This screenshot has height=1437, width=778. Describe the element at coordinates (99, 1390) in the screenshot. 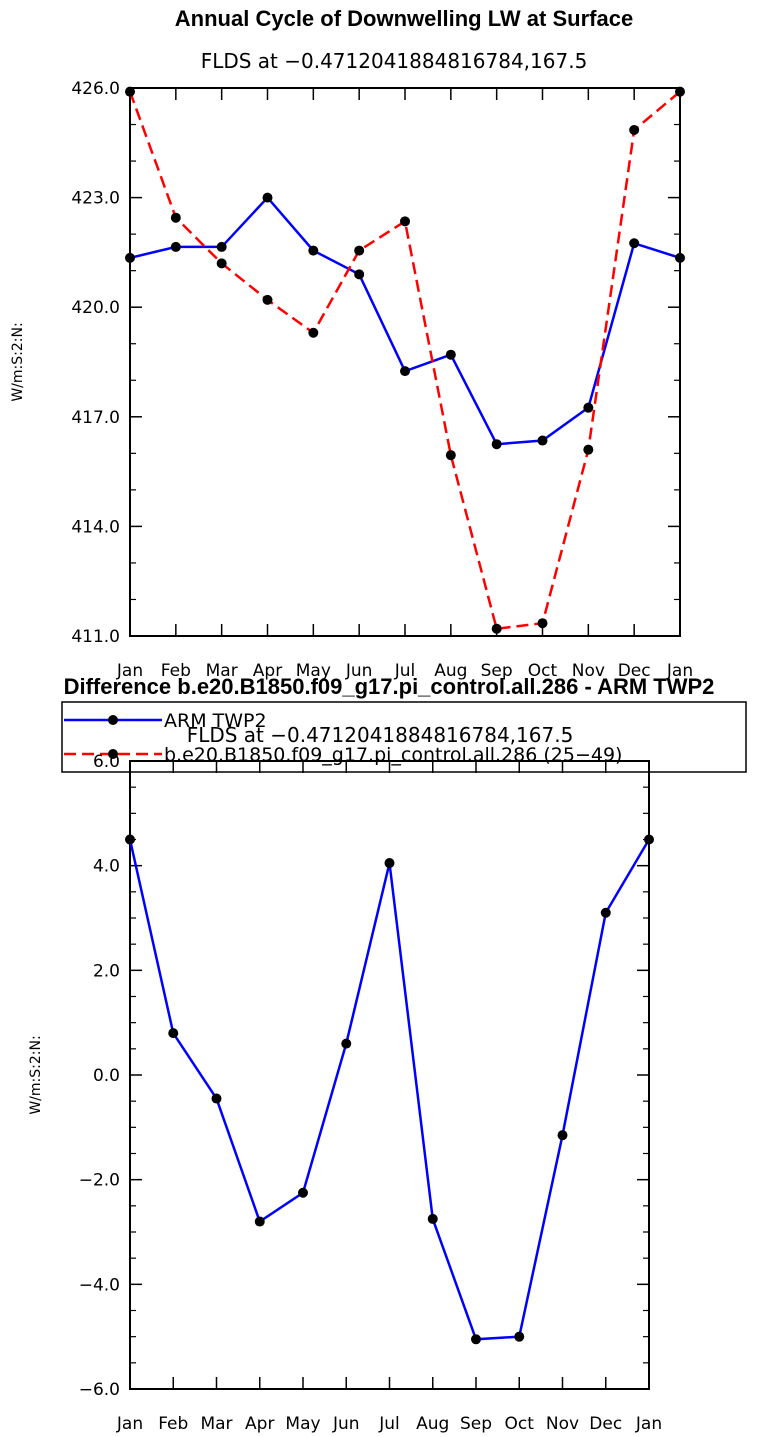

I see `y-tick-label: −6.0` at that location.